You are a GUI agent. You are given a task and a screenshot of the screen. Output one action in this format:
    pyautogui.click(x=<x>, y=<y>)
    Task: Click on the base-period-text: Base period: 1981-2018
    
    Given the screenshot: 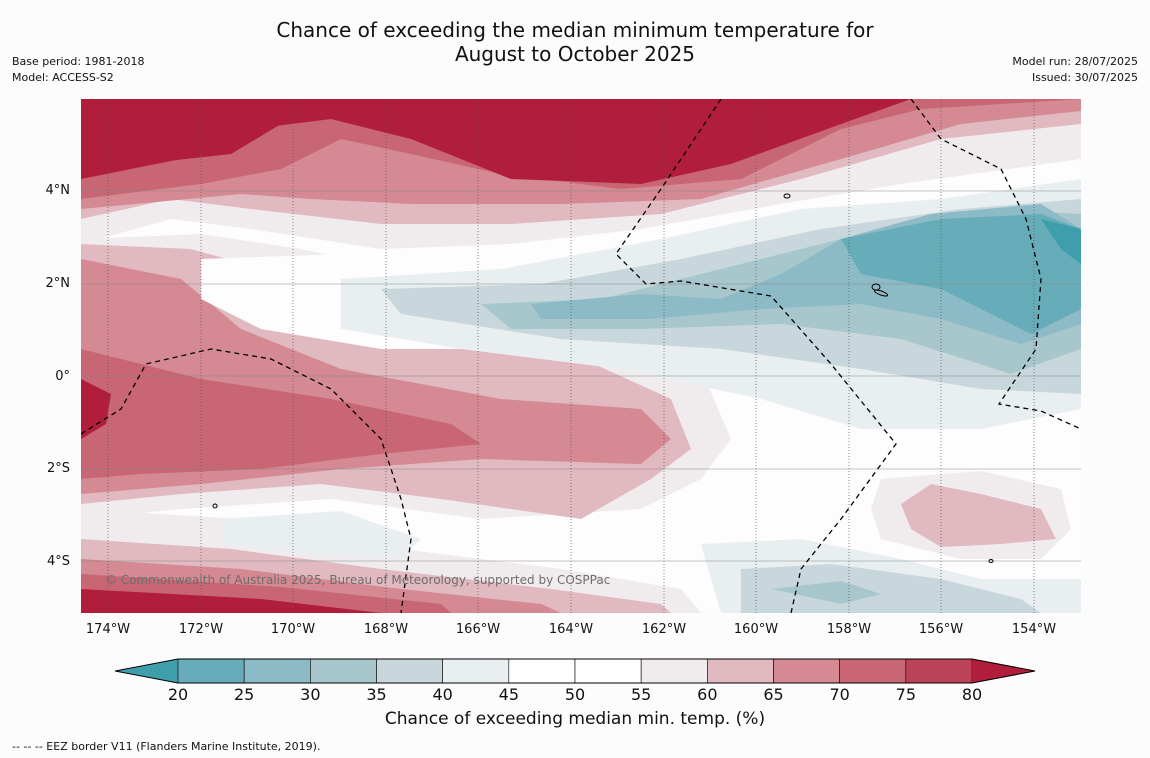 What is the action you would take?
    pyautogui.click(x=78, y=61)
    